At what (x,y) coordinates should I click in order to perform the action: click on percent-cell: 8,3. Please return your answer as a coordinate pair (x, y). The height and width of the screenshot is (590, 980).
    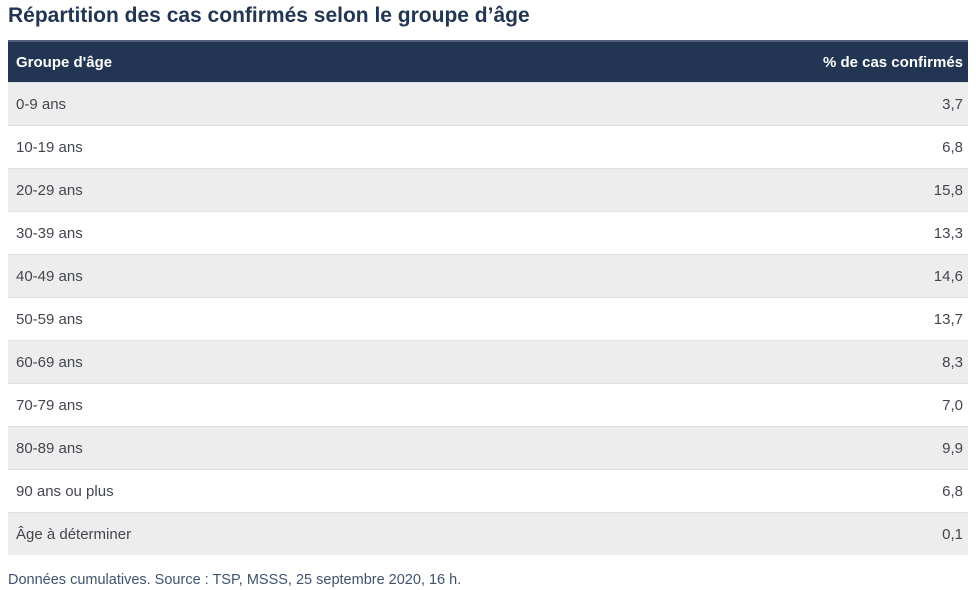
    Looking at the image, I should click on (708, 362).